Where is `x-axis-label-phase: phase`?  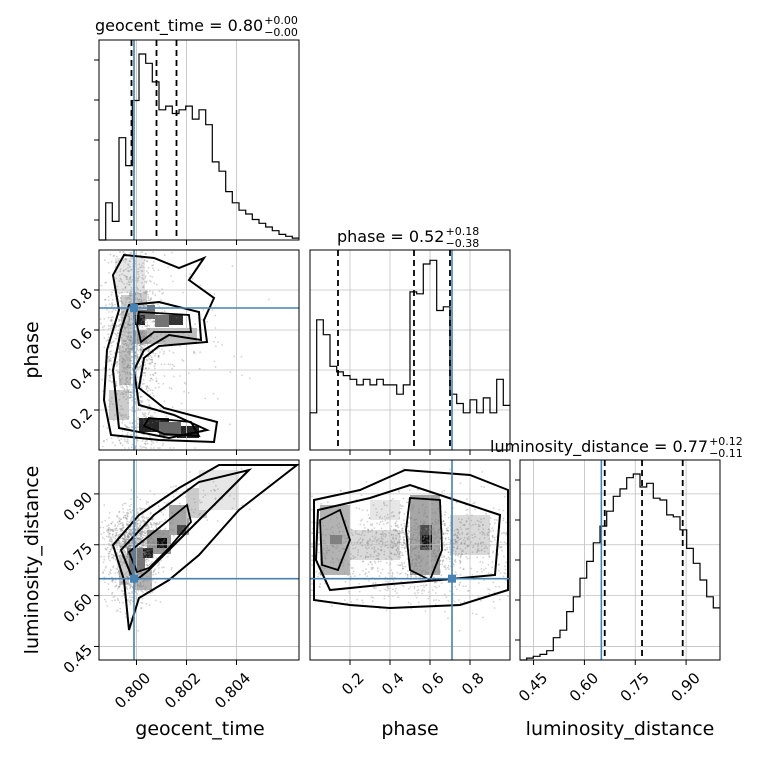
x-axis-label-phase: phase is located at coordinates (409, 729).